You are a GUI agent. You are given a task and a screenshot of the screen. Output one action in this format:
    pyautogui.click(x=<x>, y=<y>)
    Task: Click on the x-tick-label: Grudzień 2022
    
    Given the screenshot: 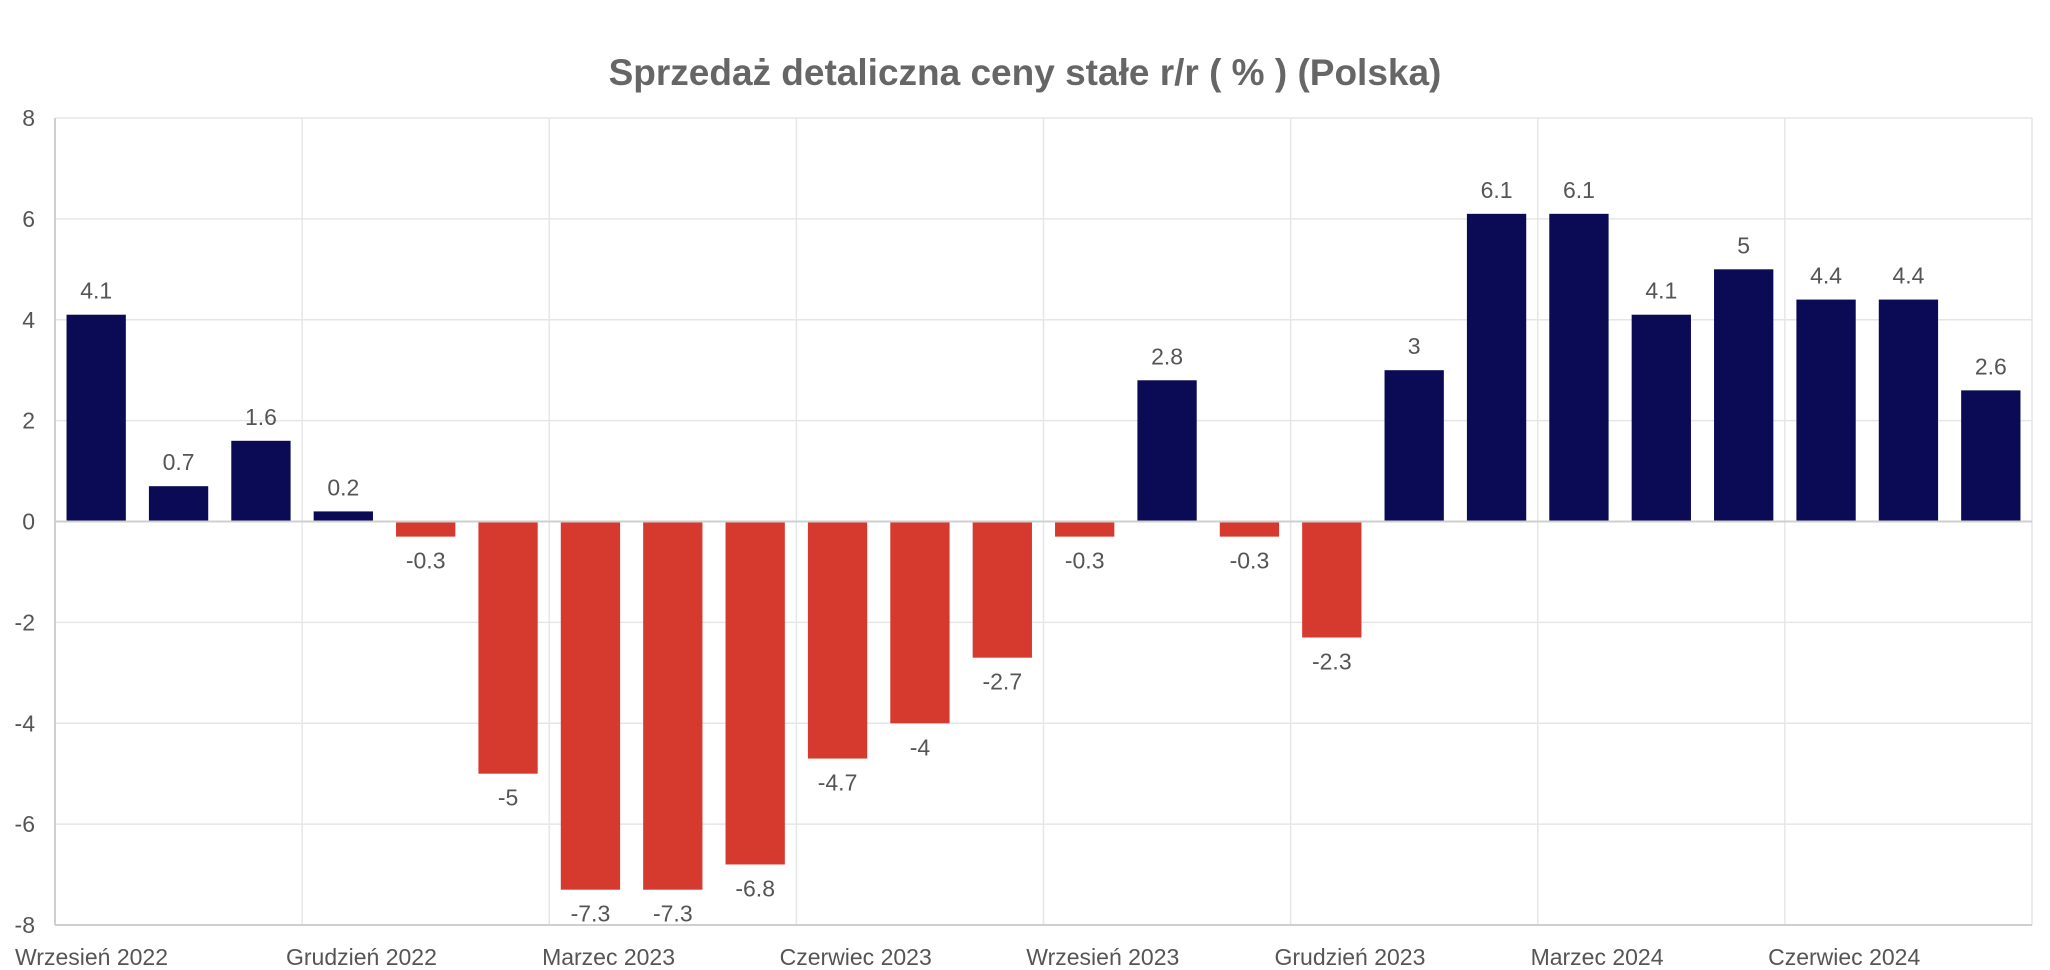 What is the action you would take?
    pyautogui.click(x=361, y=957)
    